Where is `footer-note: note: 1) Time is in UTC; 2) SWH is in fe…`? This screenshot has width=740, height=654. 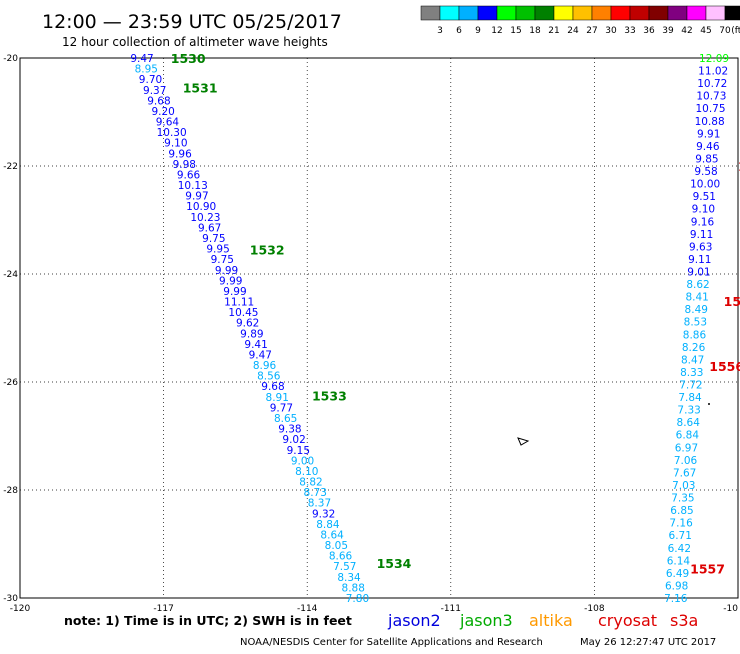 footer-note: note: 1) Time is in UTC; 2) SWH is in fe… is located at coordinates (208, 620).